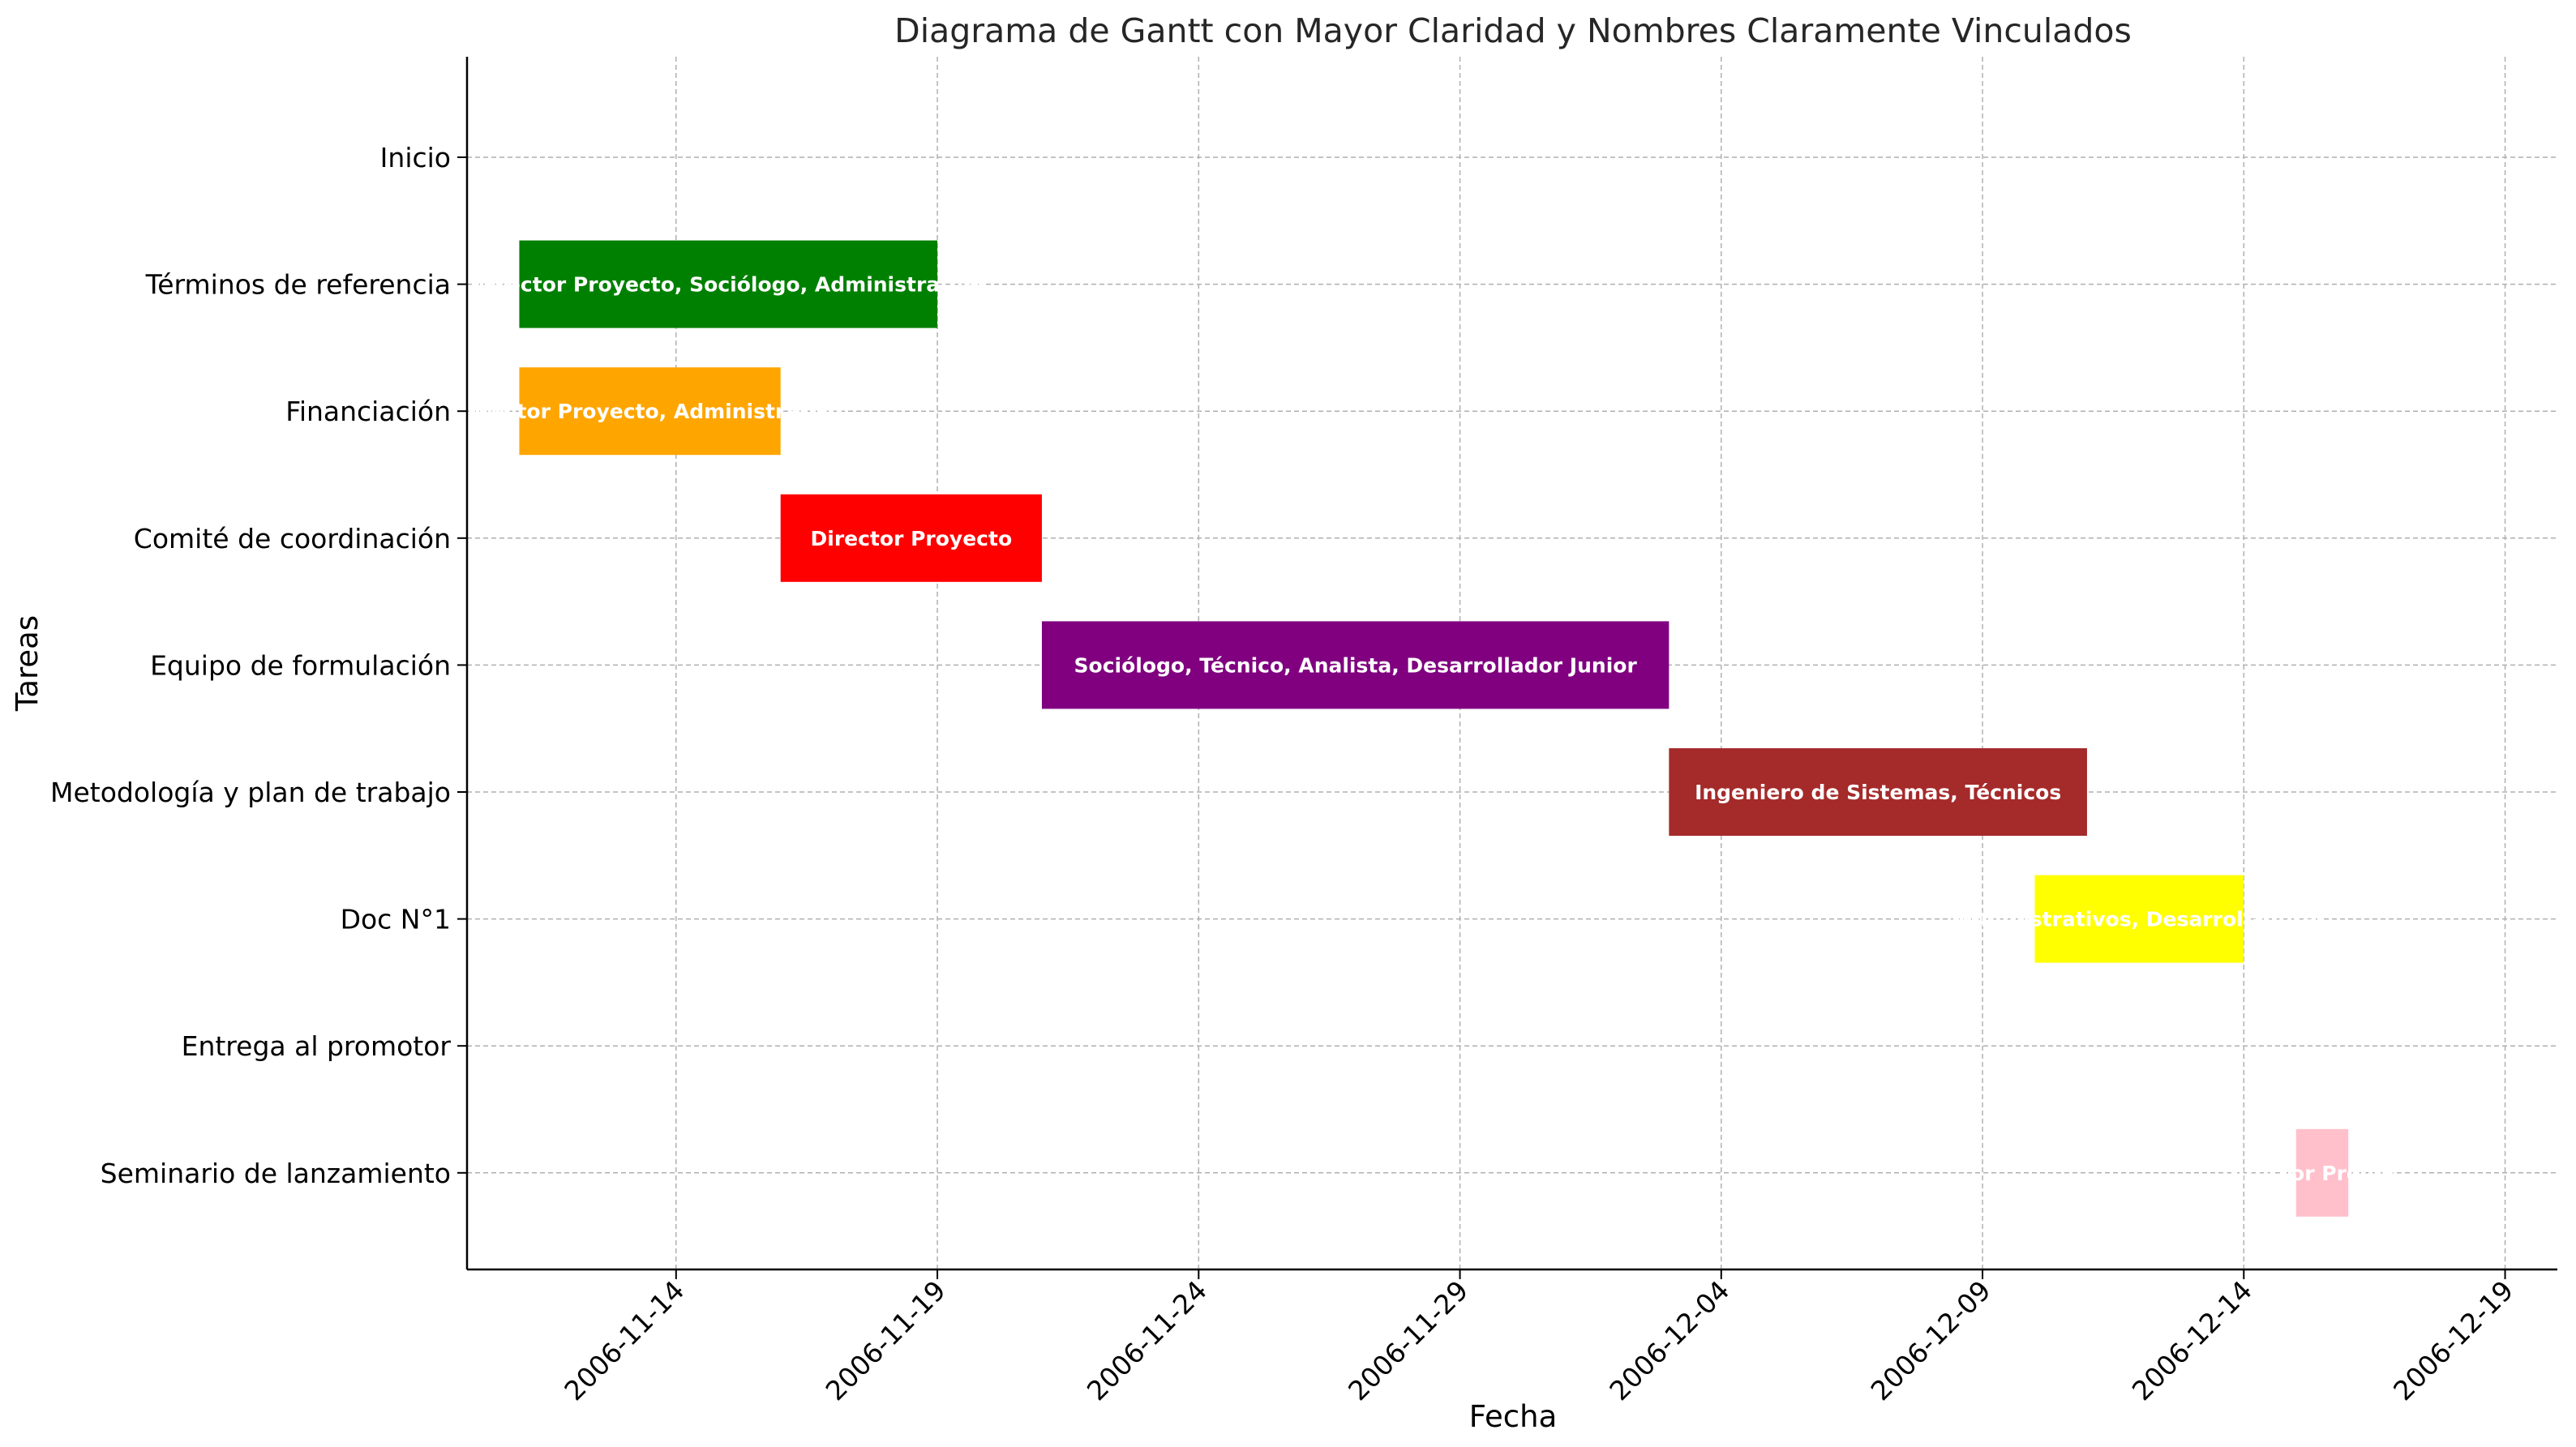 Image resolution: width=2576 pixels, height=1447 pixels. I want to click on x-tick-label: 2006-11-29, so click(1408, 1340).